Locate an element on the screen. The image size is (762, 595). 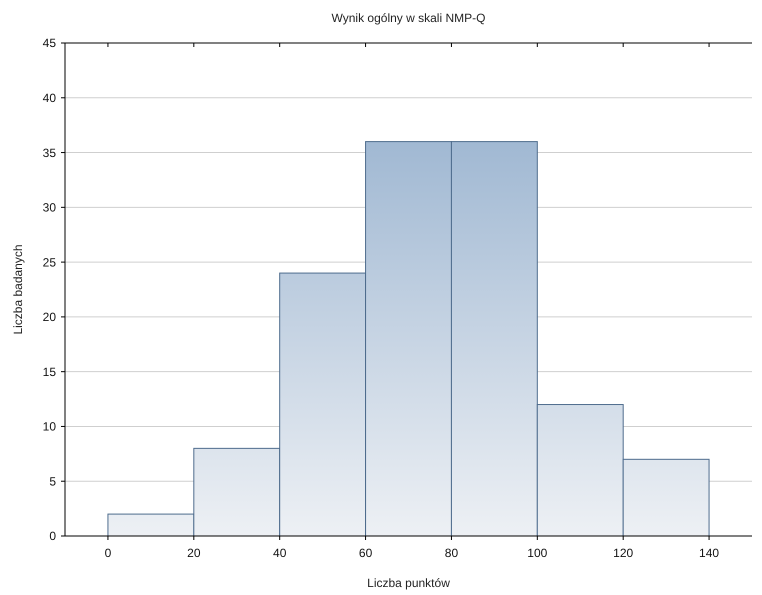
x-tick-label: 20 is located at coordinates (194, 553).